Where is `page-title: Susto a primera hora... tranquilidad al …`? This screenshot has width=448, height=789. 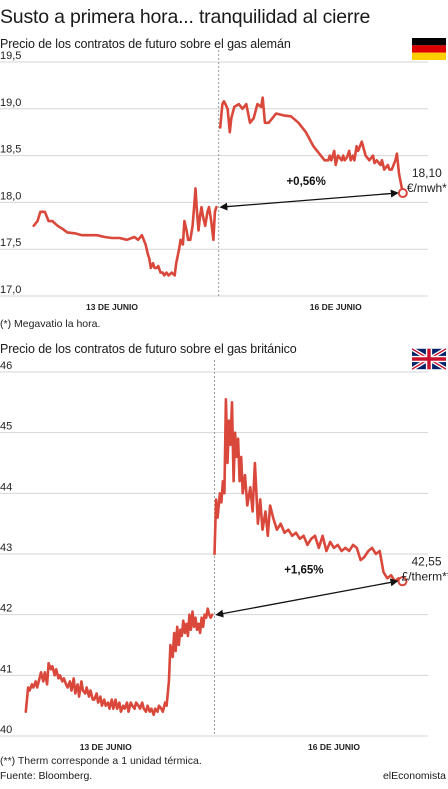 page-title: Susto a primera hora... tranquilidad al … is located at coordinates (185, 17).